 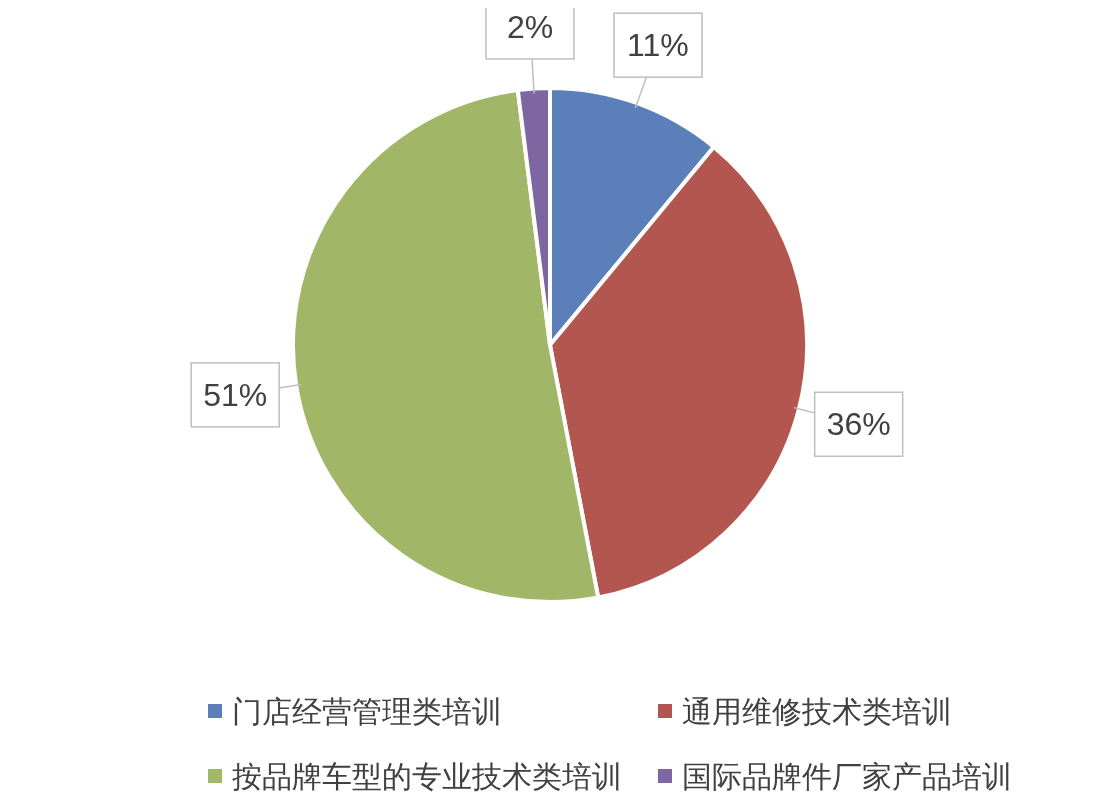 What do you see at coordinates (658, 45) in the screenshot?
I see `data-label: 11%` at bounding box center [658, 45].